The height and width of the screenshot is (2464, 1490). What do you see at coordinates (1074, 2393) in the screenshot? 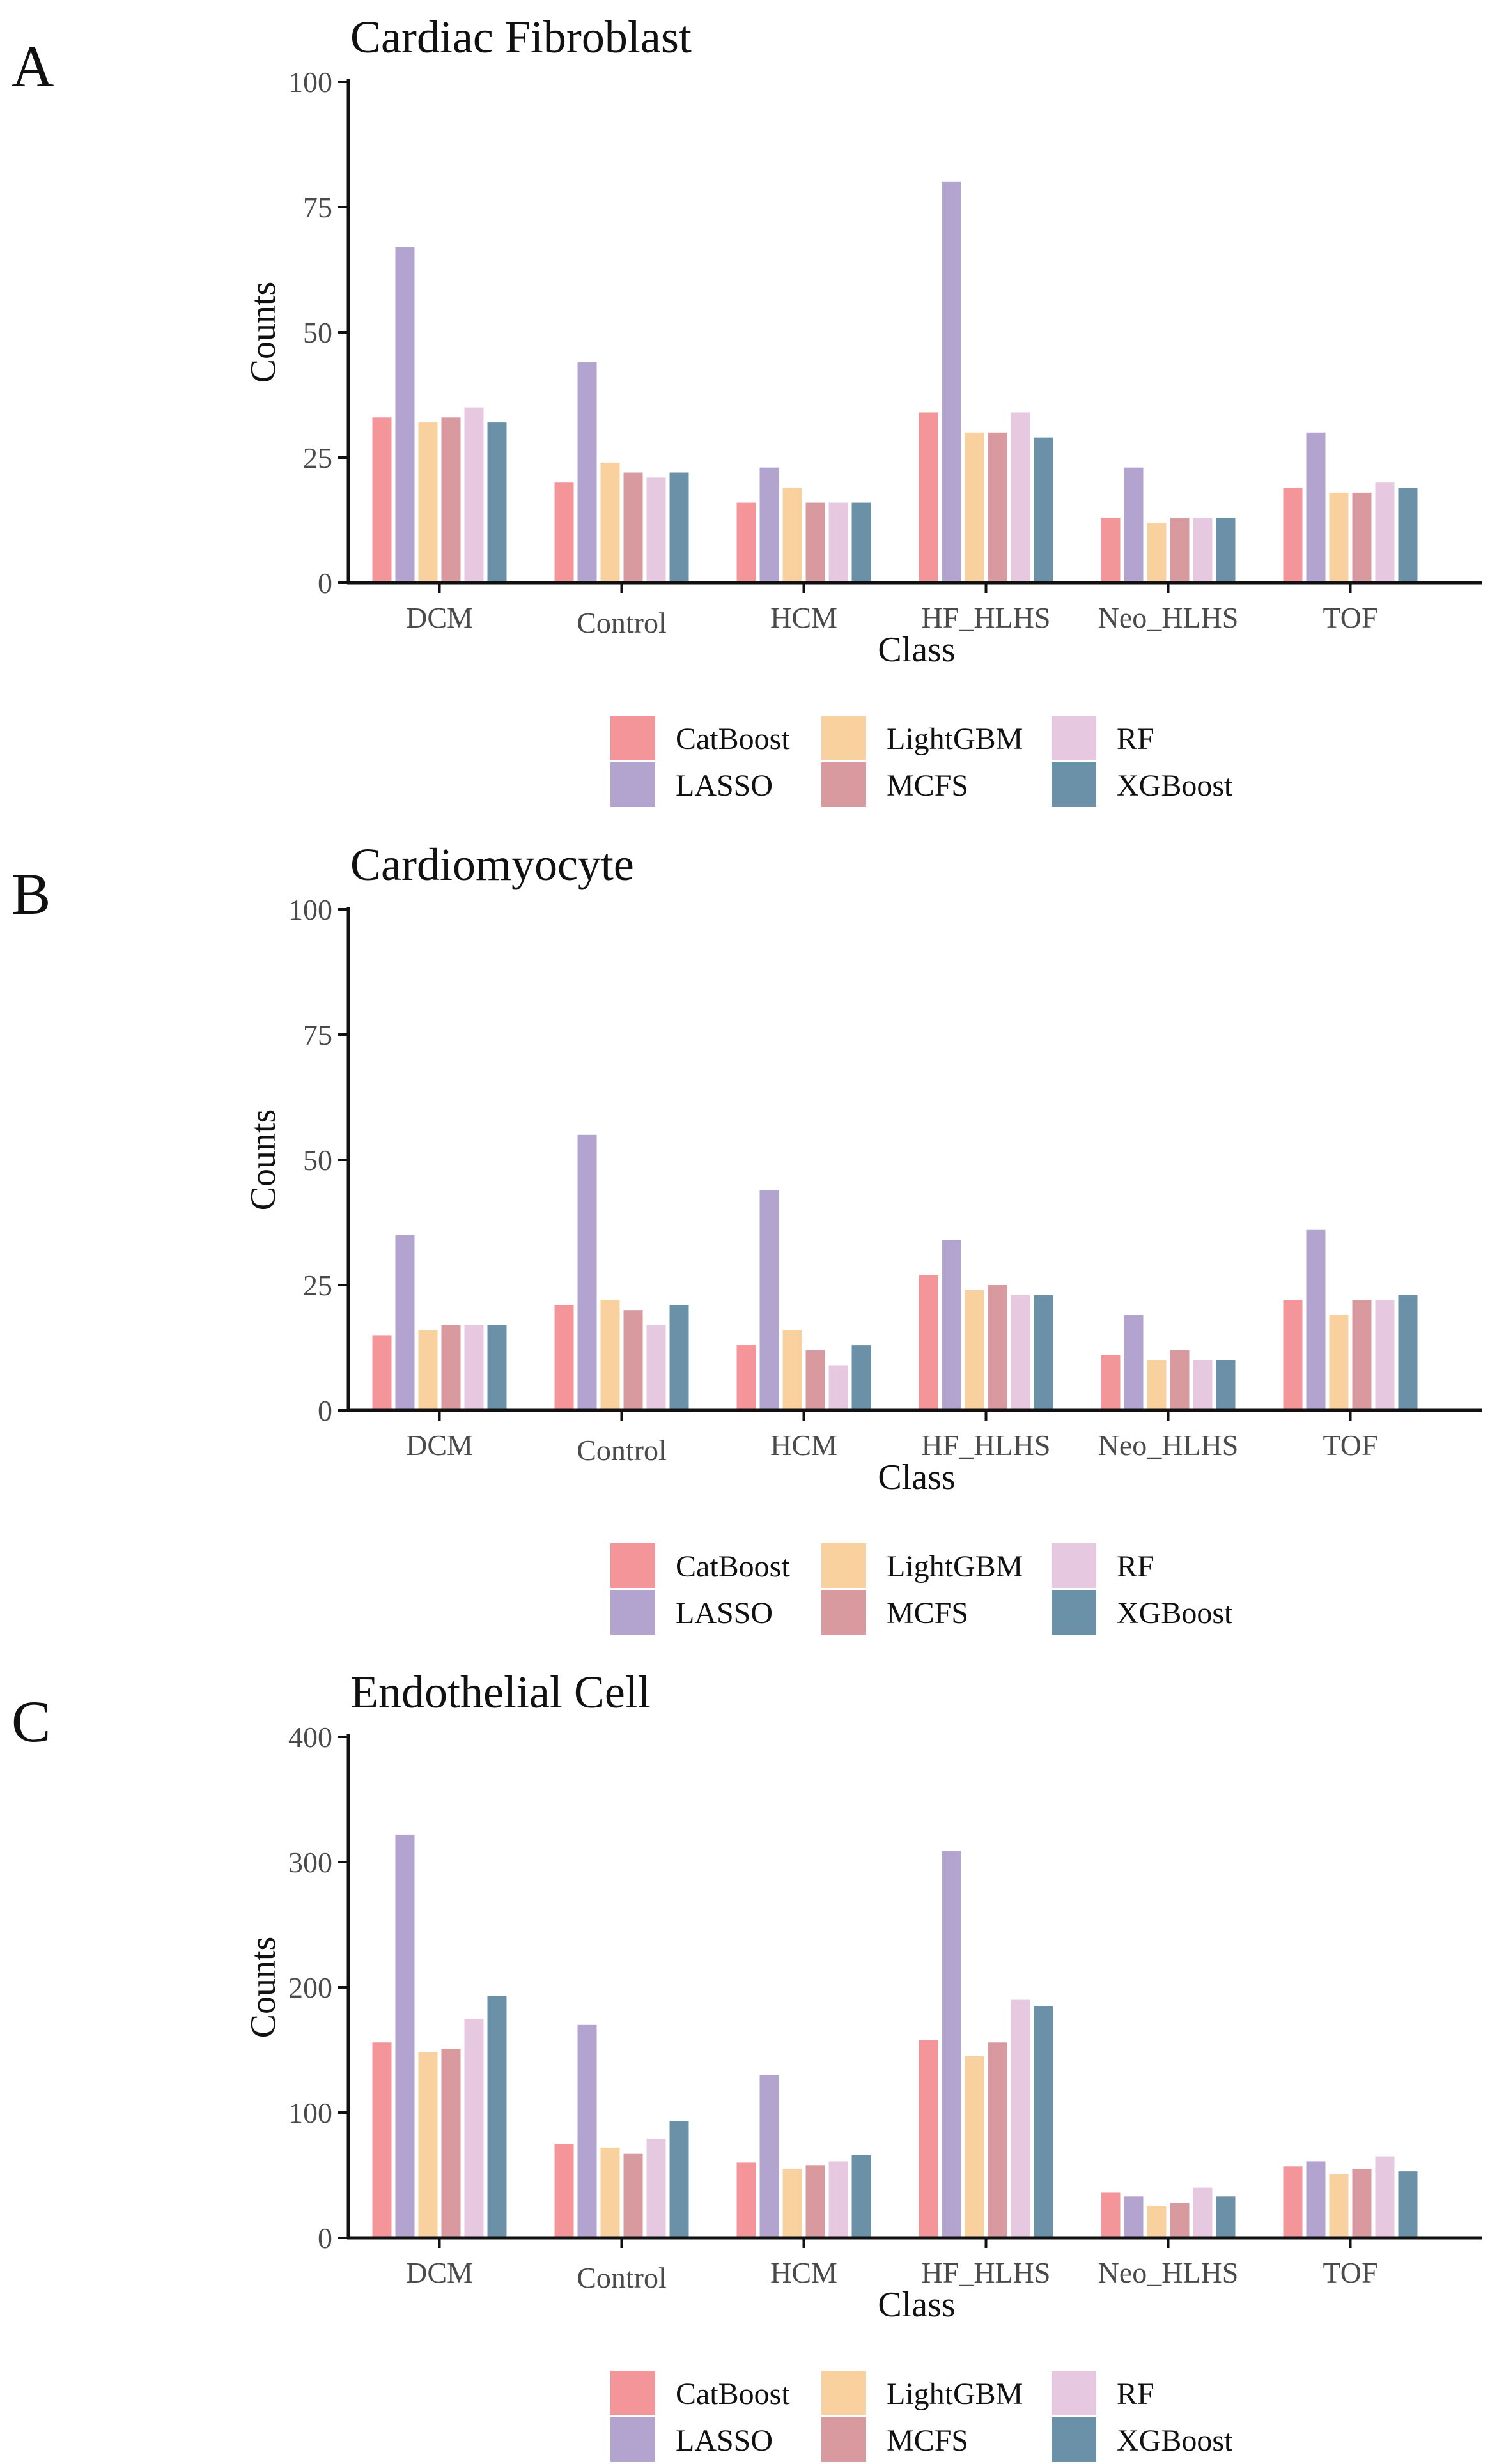
I see `legend-swatch-rf` at bounding box center [1074, 2393].